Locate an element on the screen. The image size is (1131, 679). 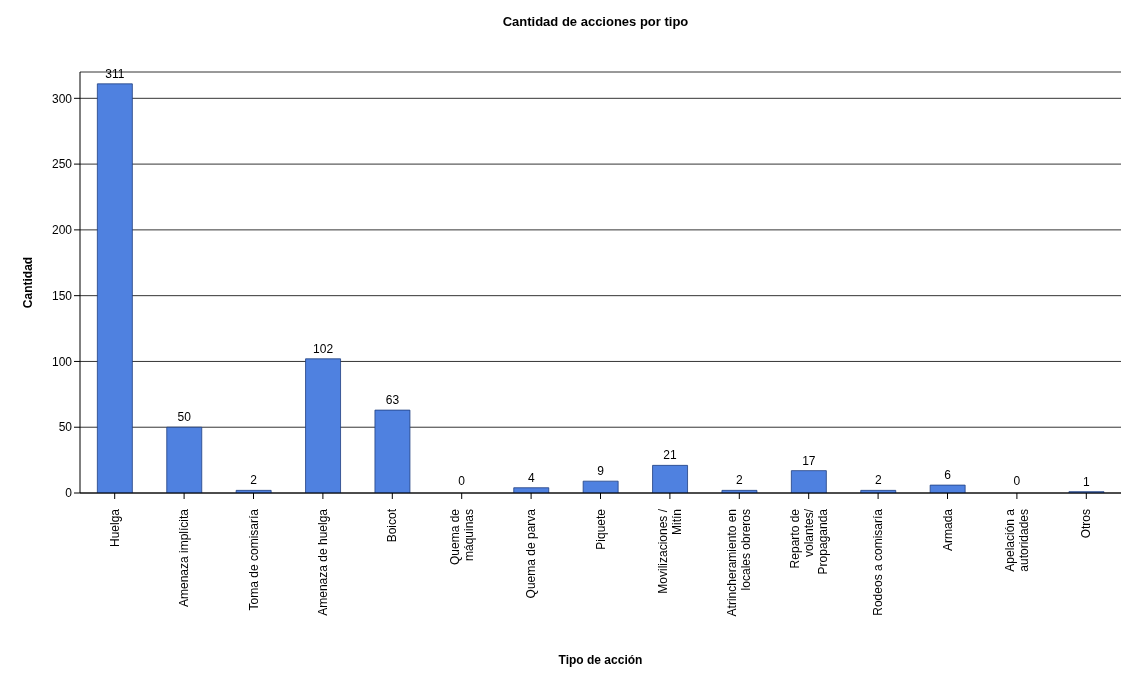
x-tick-label: Atrincheramiento en locales obreros is located at coordinates (739, 563).